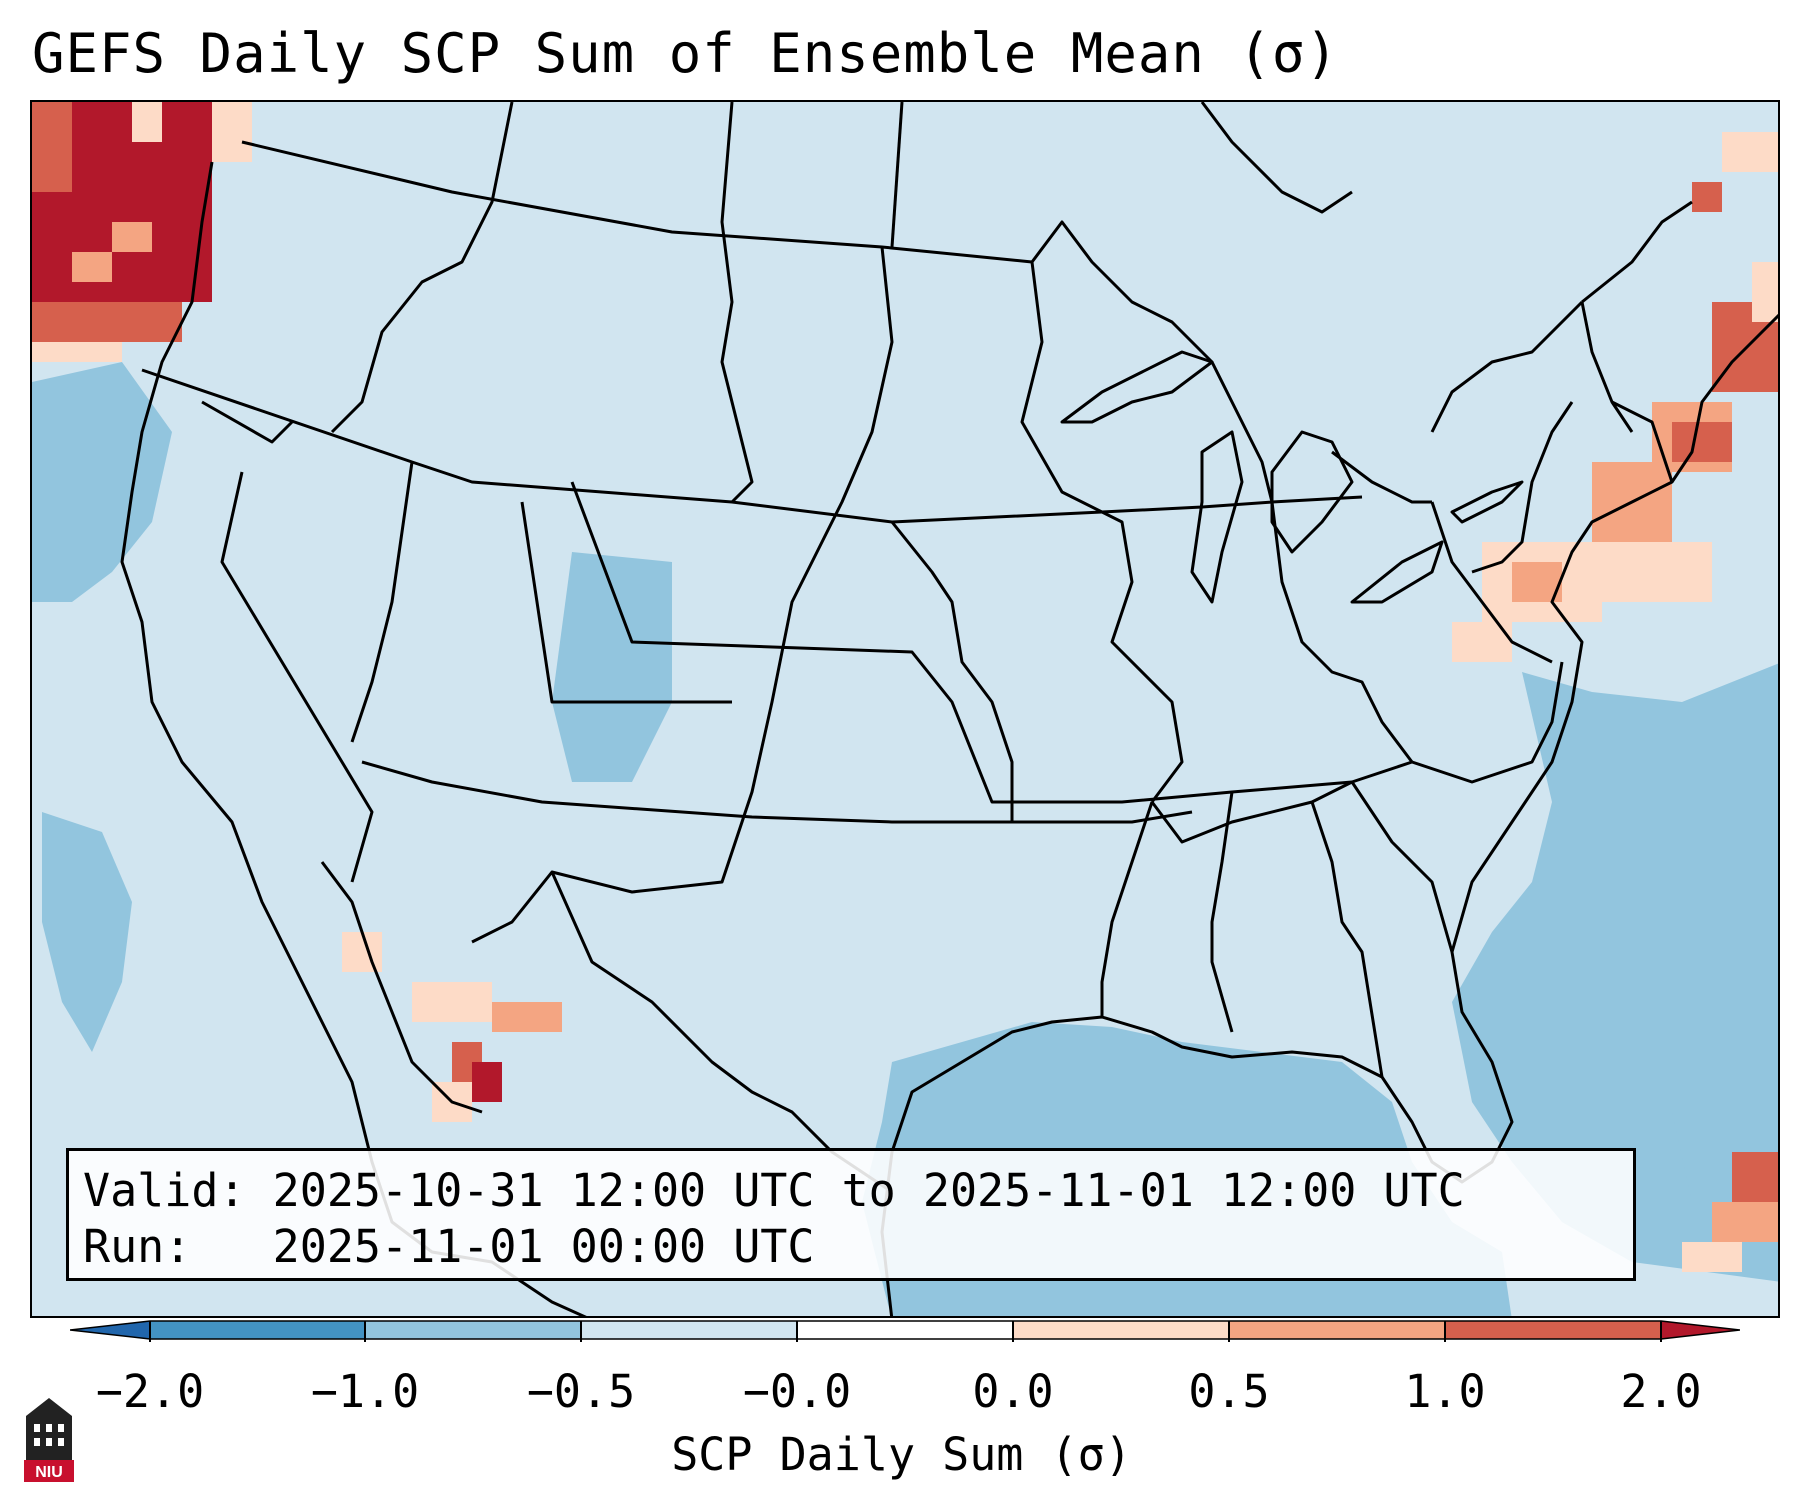 The image size is (1803, 1506). I want to click on logo-text: NIU, so click(49, 1472).